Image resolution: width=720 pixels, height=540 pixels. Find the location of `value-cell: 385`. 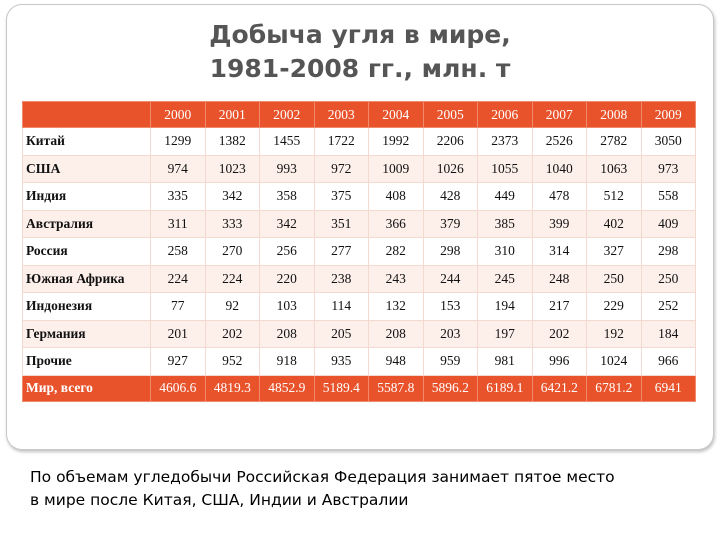

value-cell: 385 is located at coordinates (505, 223).